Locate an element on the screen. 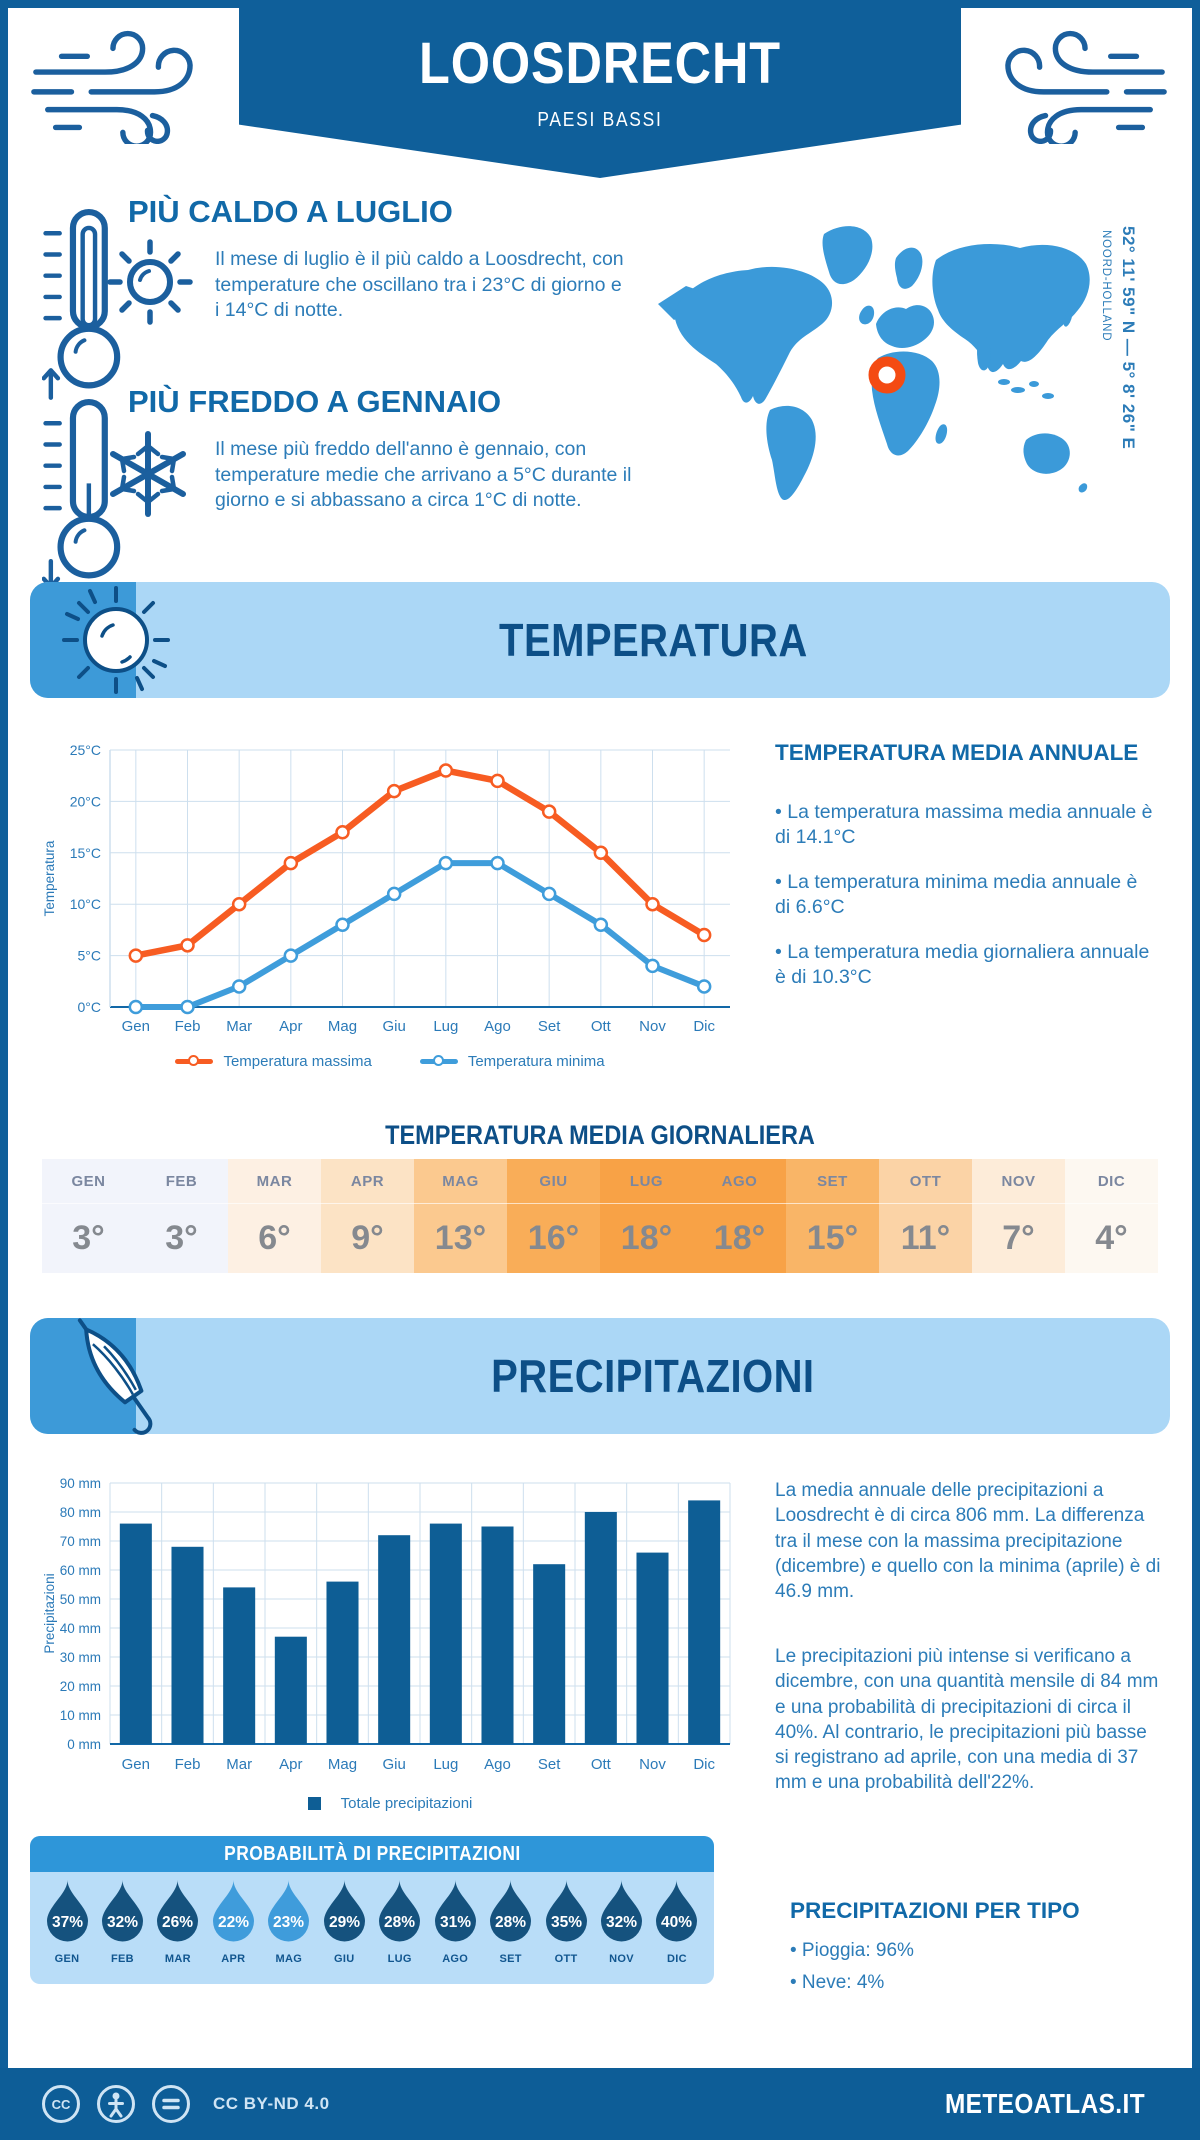 The height and width of the screenshot is (2140, 1200). droplet-icon: 32% is located at coordinates (622, 1911).